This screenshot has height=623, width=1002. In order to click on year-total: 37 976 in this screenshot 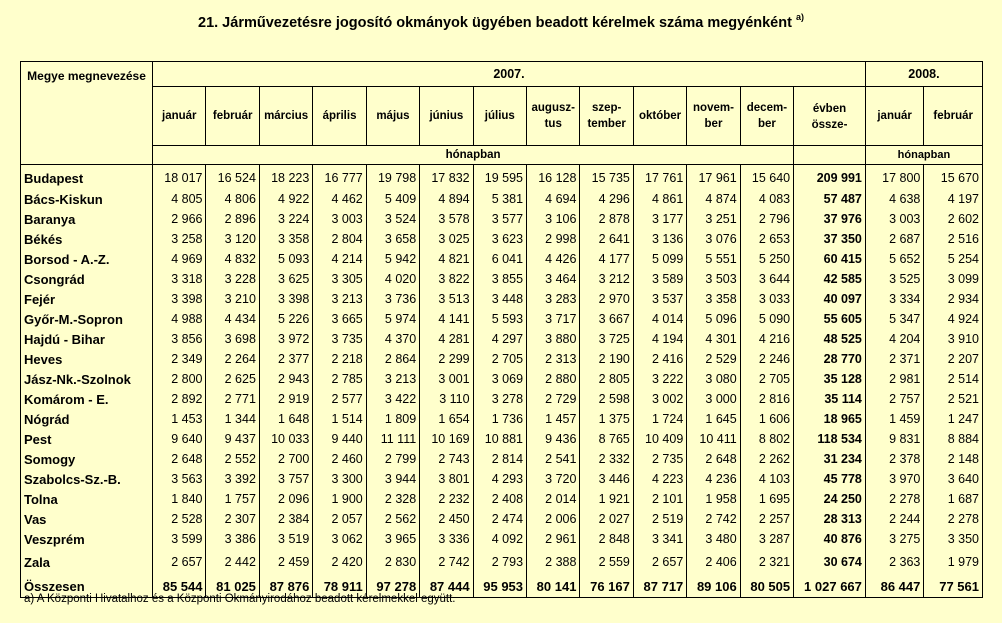, I will do `click(829, 219)`.